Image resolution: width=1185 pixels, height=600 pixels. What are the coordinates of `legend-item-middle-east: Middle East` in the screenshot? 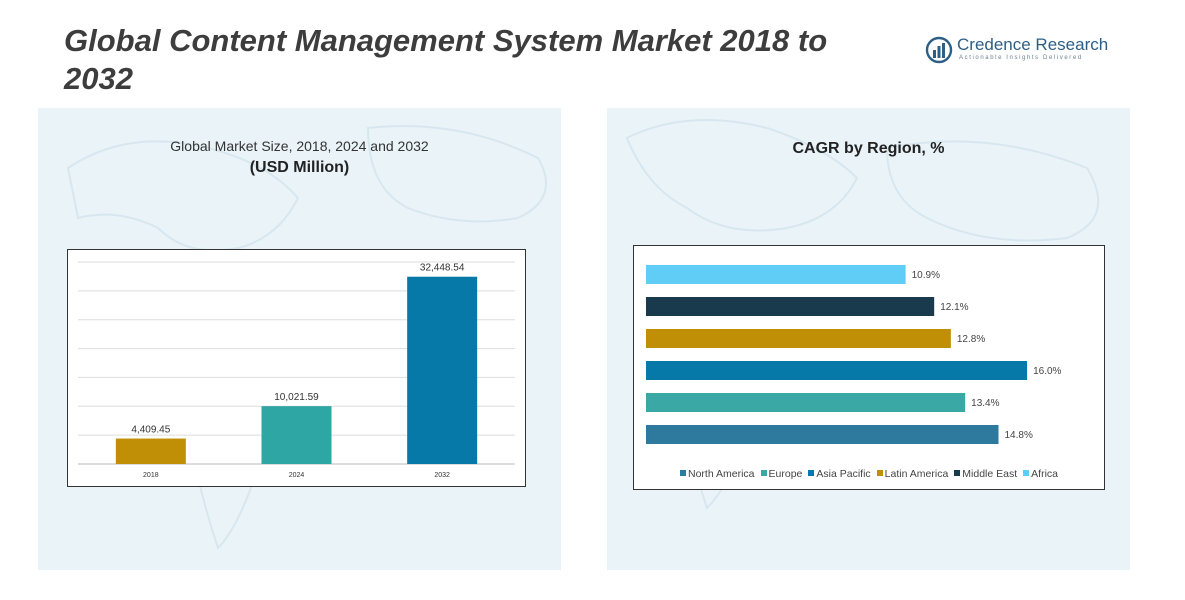 It's located at (985, 474).